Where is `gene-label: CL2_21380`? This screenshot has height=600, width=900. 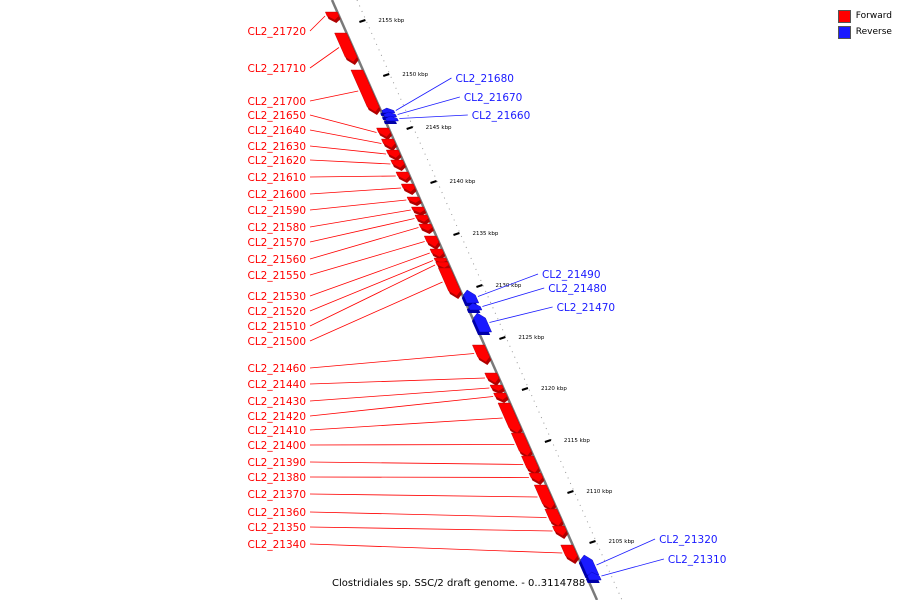
gene-label: CL2_21380 is located at coordinates (276, 478).